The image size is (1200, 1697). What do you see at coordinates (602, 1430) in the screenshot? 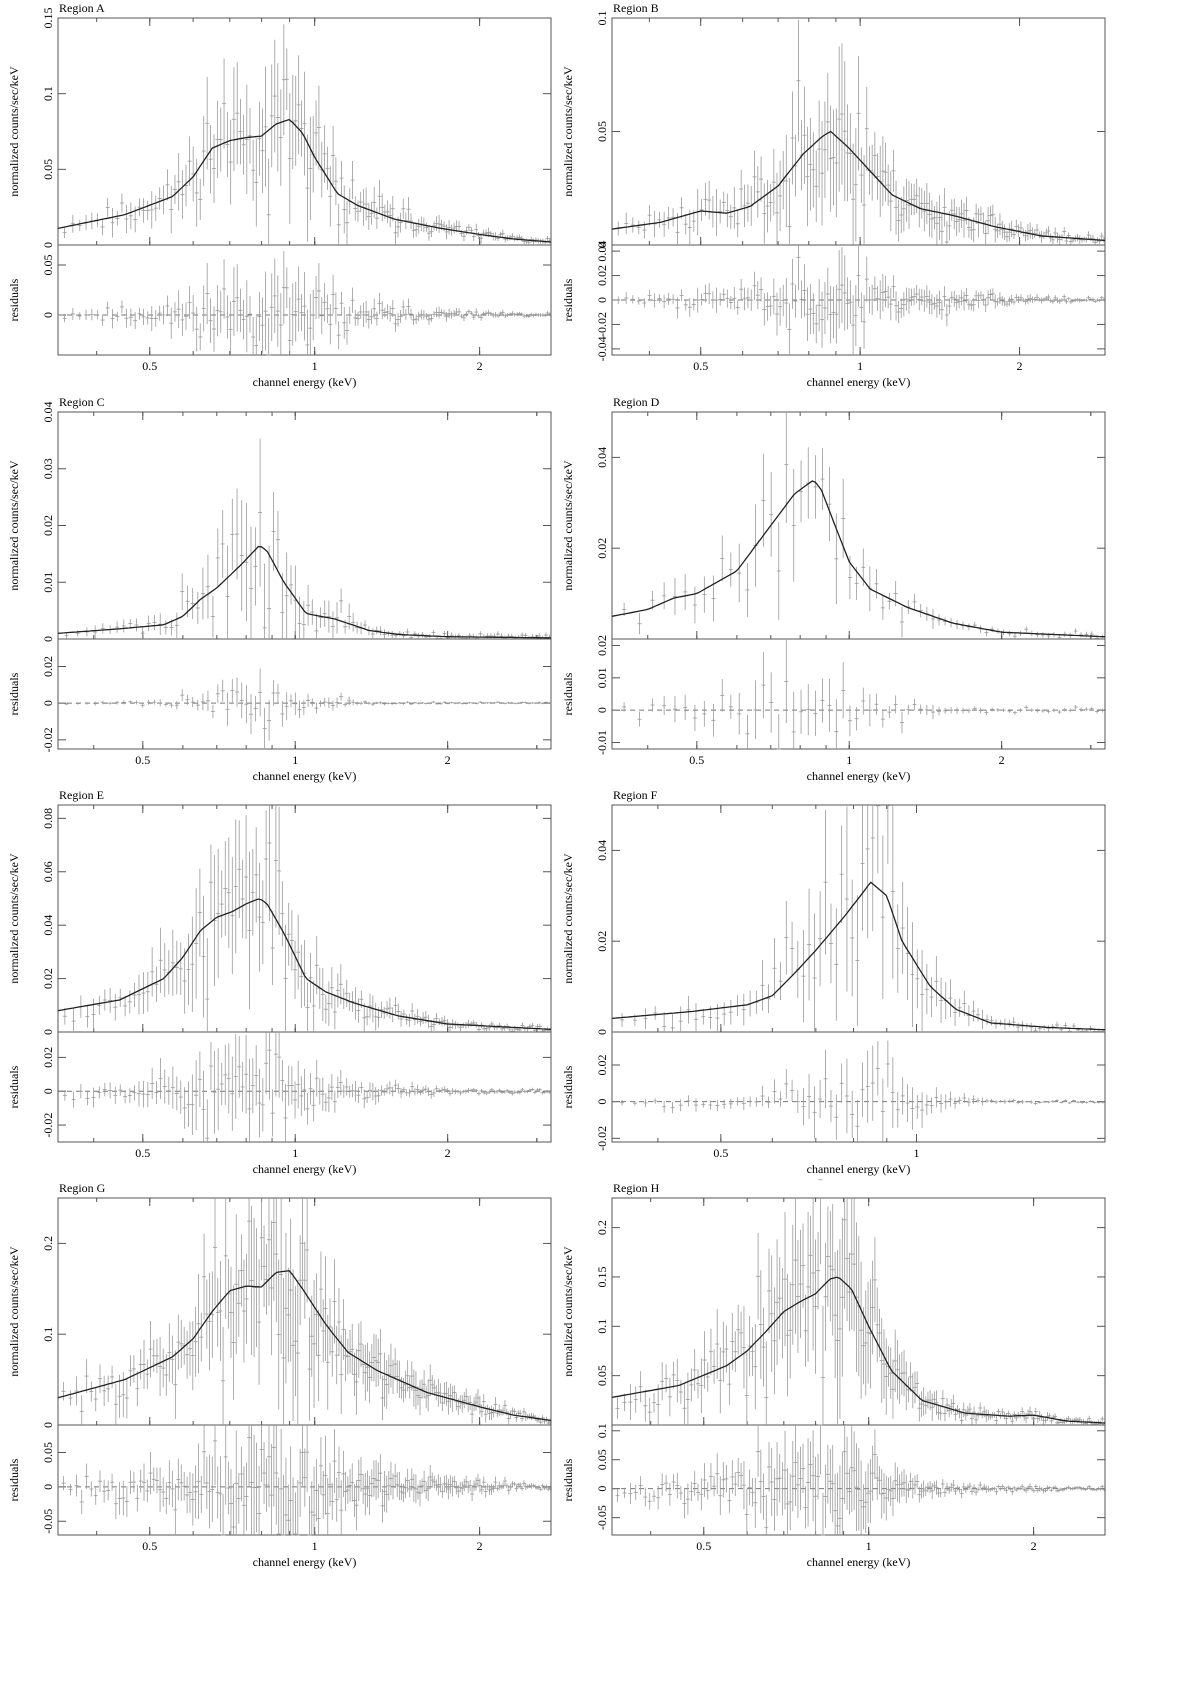
I see `residual-y-tick-label: 0.1` at bounding box center [602, 1430].